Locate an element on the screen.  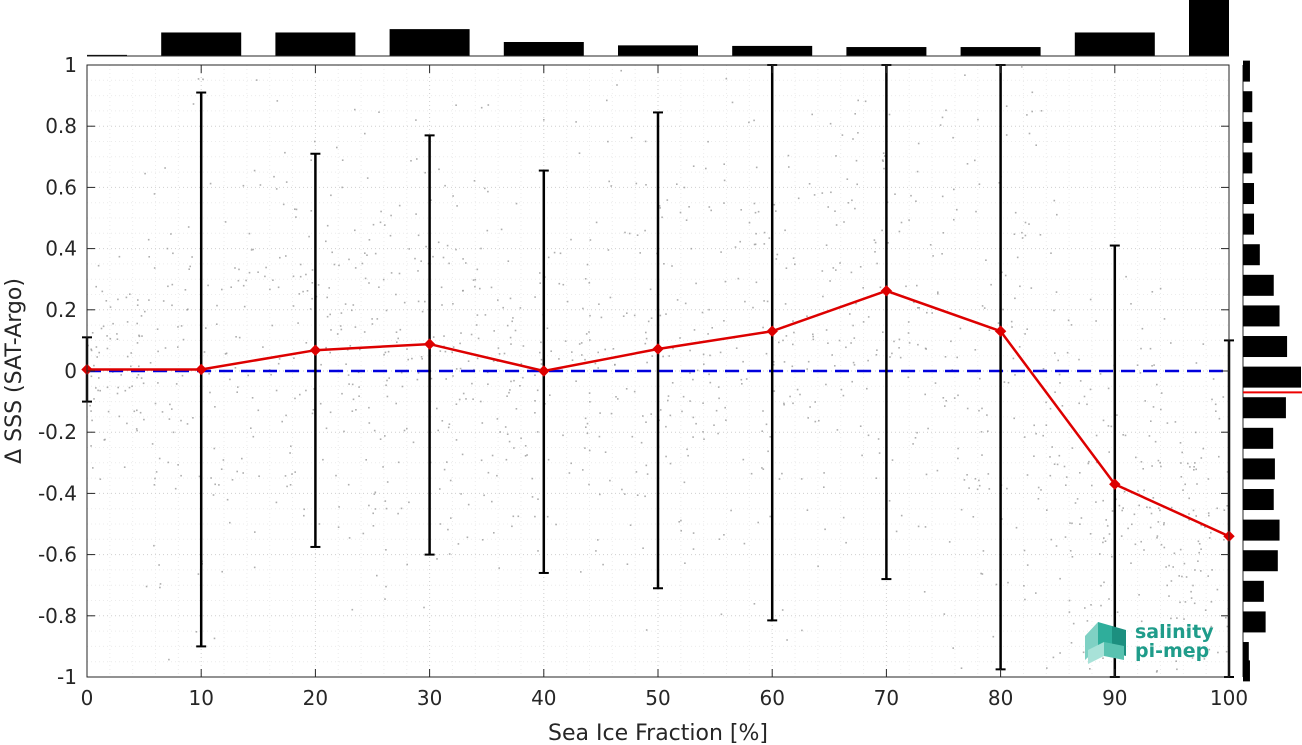
right-histogram is located at coordinates (1272, 371).